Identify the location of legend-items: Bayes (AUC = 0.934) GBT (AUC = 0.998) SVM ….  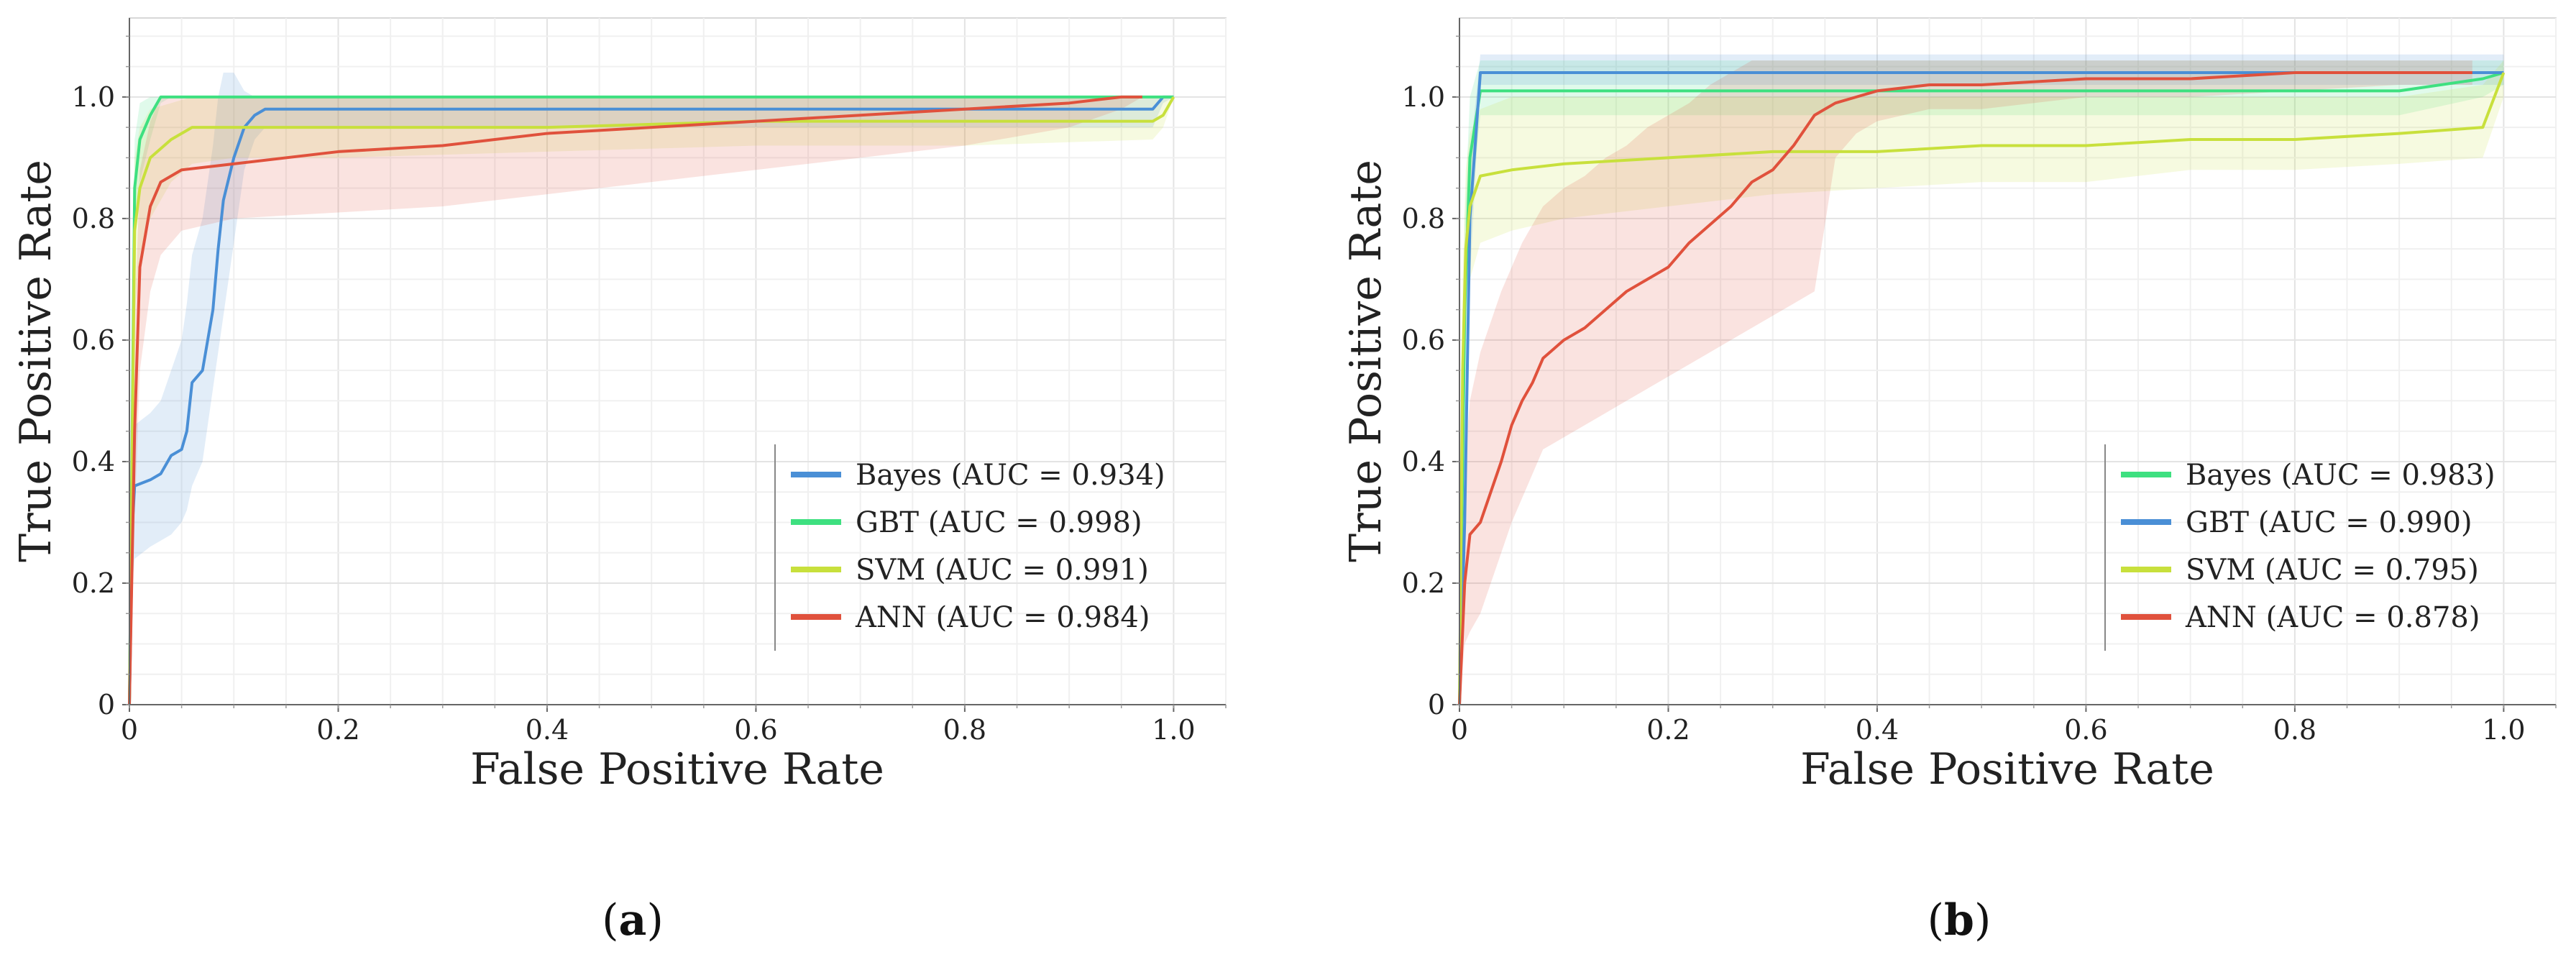
(978, 546).